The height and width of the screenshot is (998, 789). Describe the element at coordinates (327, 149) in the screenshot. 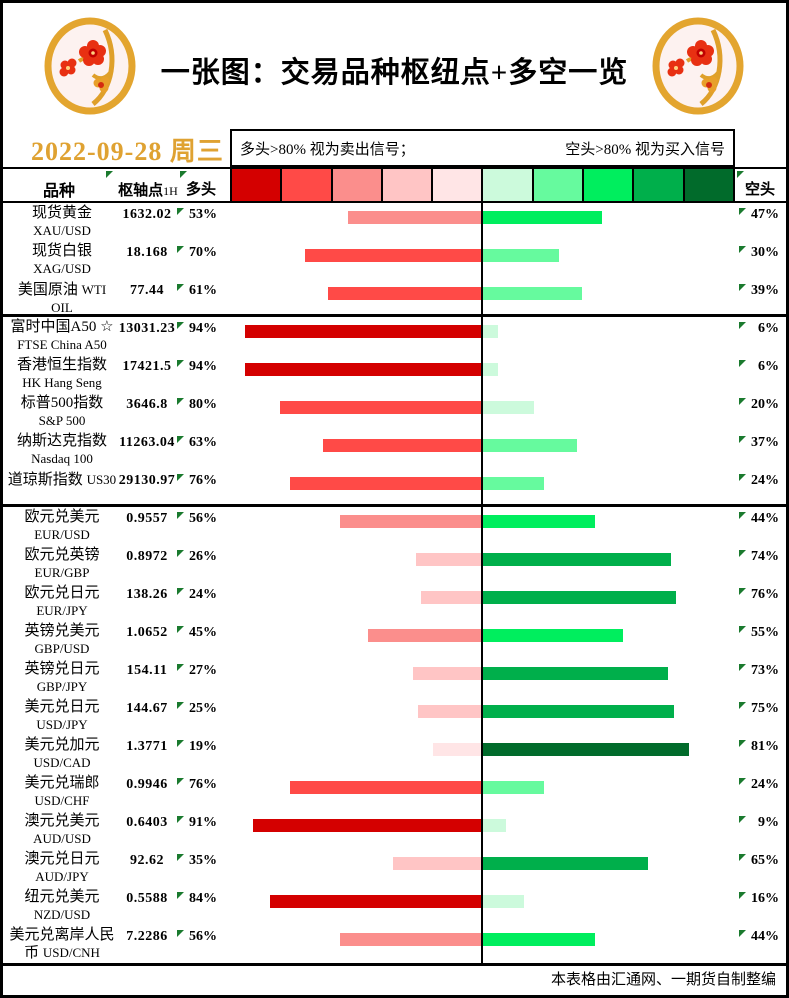

I see `legend-long-rule: 多头>80% 视为卖出信号；` at that location.